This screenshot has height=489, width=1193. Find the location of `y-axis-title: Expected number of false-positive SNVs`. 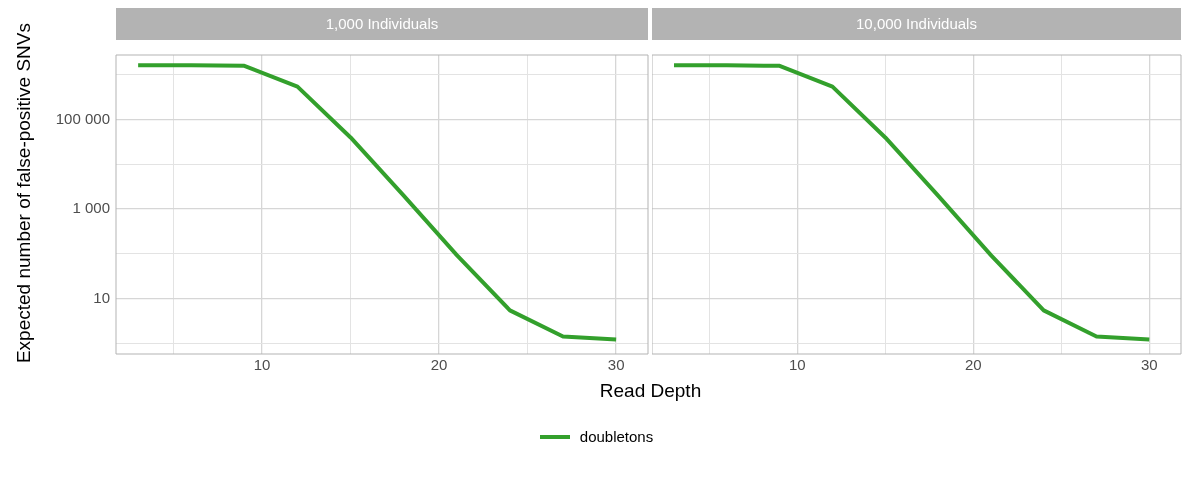

y-axis-title: Expected number of false-positive SNVs is located at coordinates (24, 193).